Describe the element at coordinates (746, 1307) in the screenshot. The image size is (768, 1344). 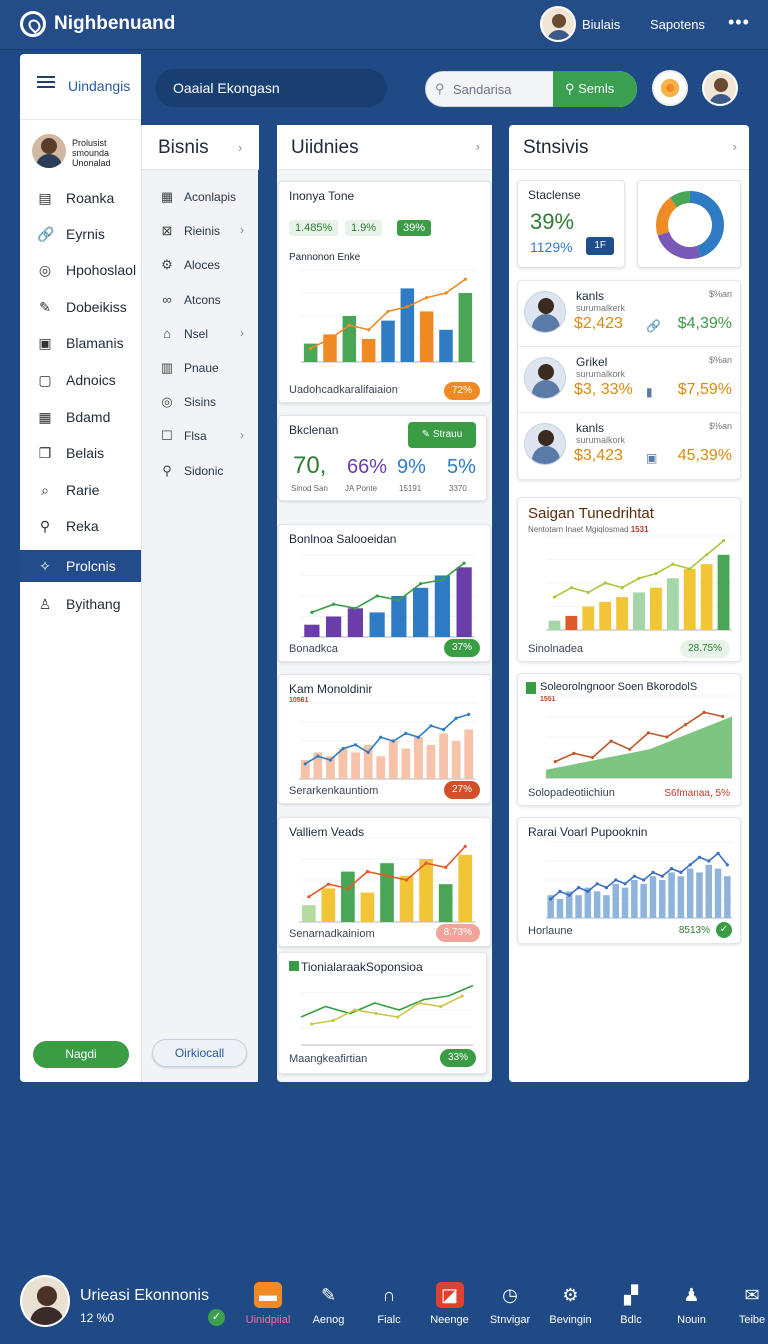
I see `bottom-nav-teibe: ✉ Teibe` at that location.